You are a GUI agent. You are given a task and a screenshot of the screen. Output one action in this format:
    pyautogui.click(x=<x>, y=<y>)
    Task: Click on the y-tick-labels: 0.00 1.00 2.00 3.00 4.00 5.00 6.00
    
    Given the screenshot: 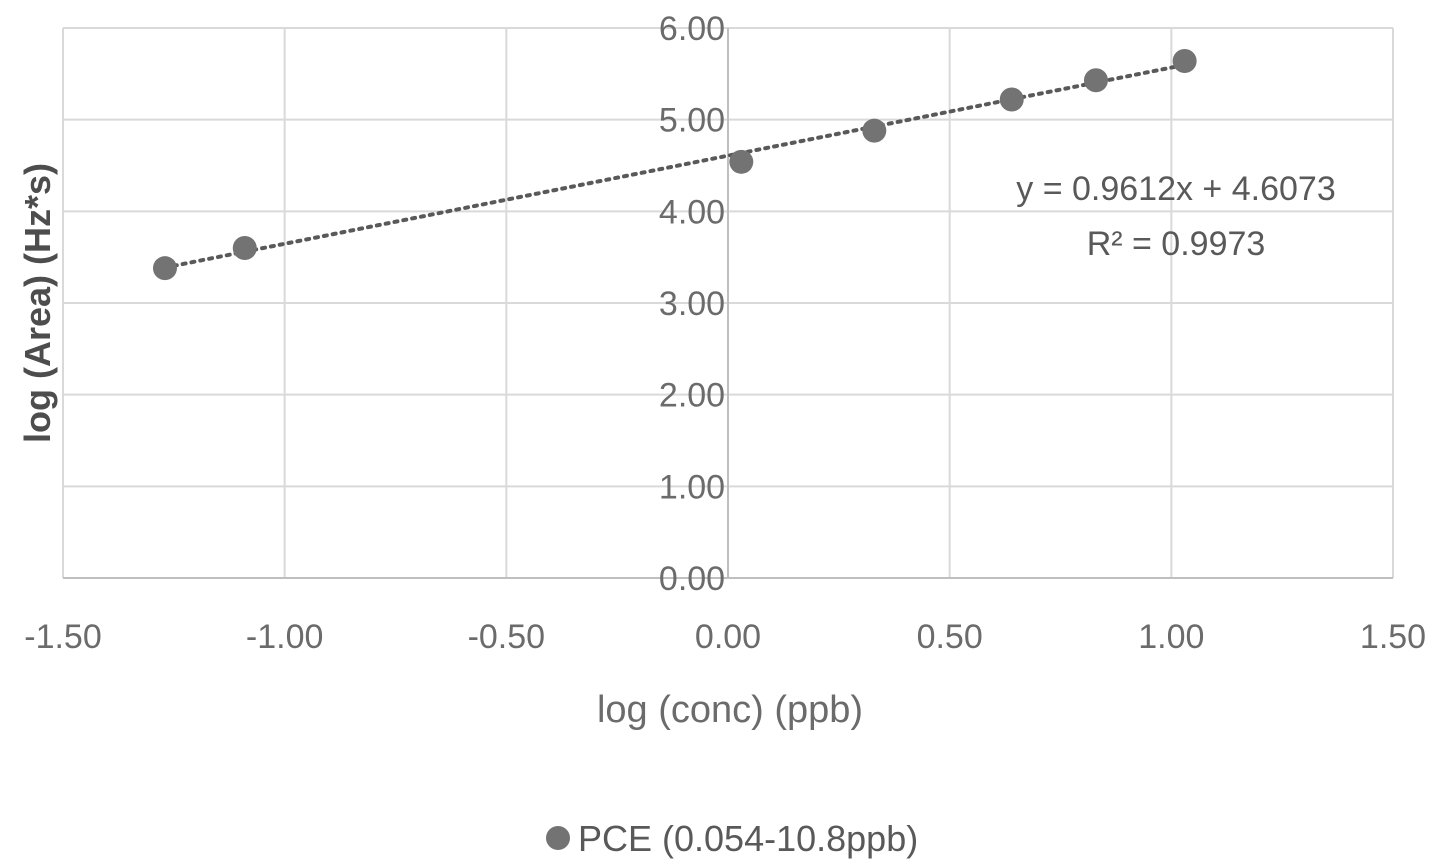 What is the action you would take?
    pyautogui.click(x=692, y=304)
    